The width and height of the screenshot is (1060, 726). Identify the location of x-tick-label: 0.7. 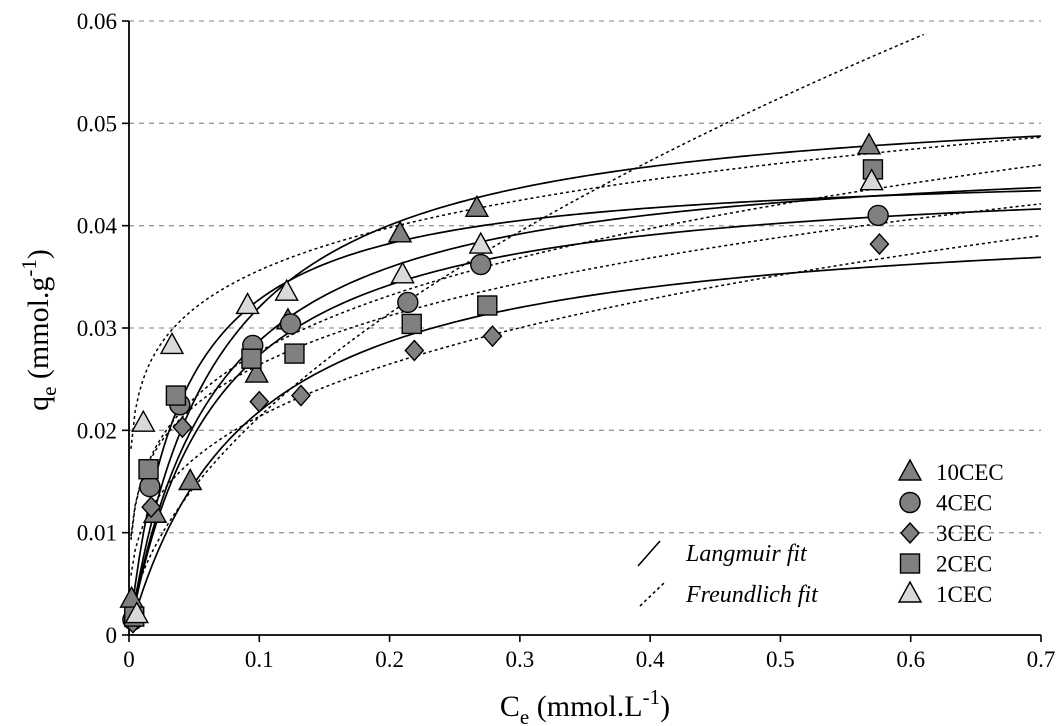
(1041, 659).